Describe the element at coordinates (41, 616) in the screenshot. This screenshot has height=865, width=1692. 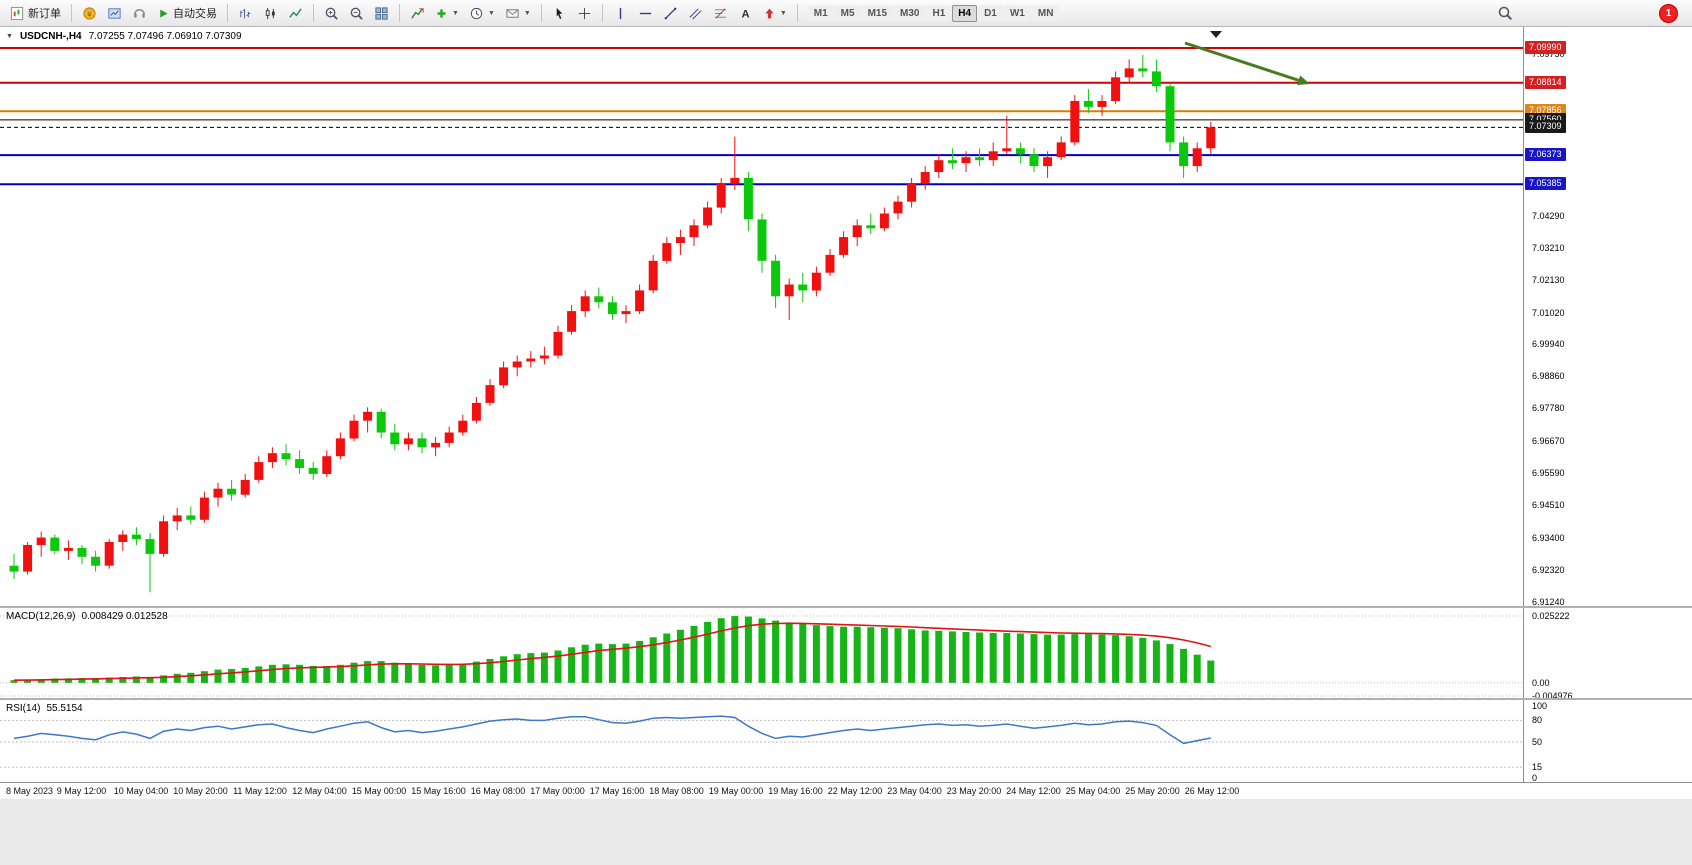
I see `macd-name: MACD(12,26,9)` at that location.